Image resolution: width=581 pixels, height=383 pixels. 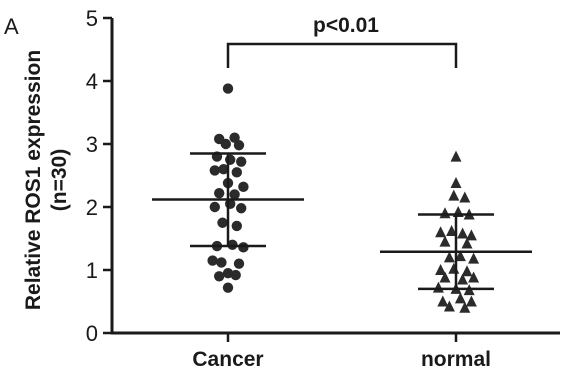 I want to click on y-axis-title-line: (n=30), so click(x=59, y=180).